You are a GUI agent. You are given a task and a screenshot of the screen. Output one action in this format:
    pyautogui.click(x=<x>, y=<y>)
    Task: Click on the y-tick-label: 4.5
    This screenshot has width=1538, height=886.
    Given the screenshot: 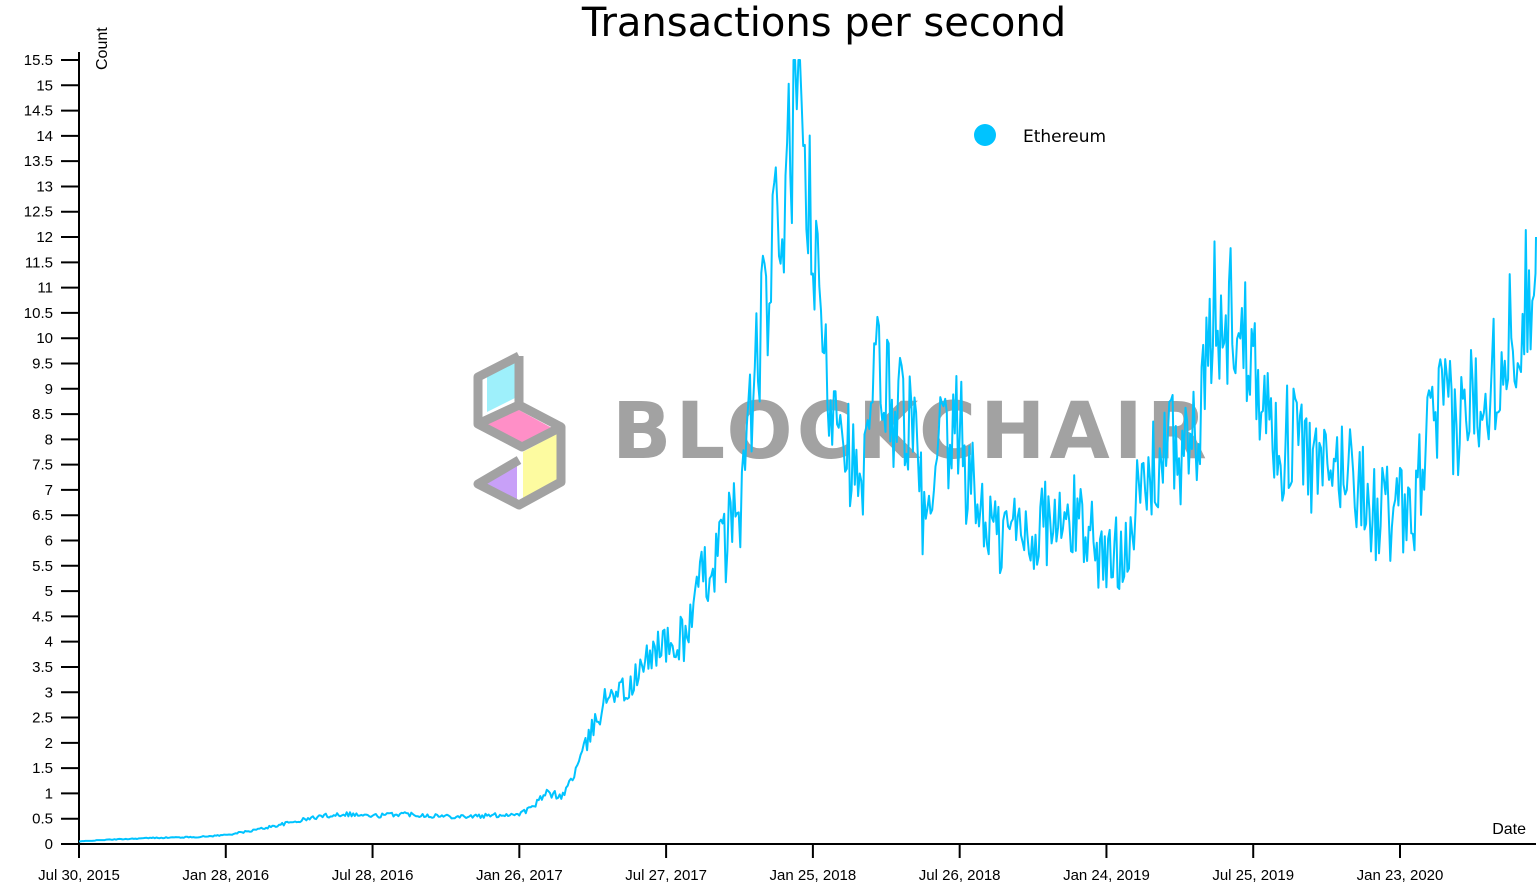 What is the action you would take?
    pyautogui.click(x=42, y=616)
    